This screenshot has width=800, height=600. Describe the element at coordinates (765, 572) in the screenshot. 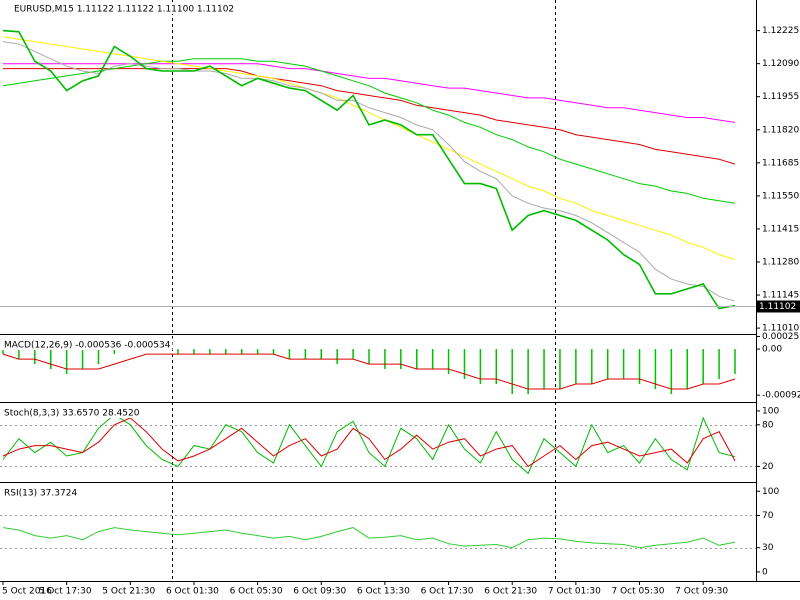

I see `y-tick-label: 0` at that location.